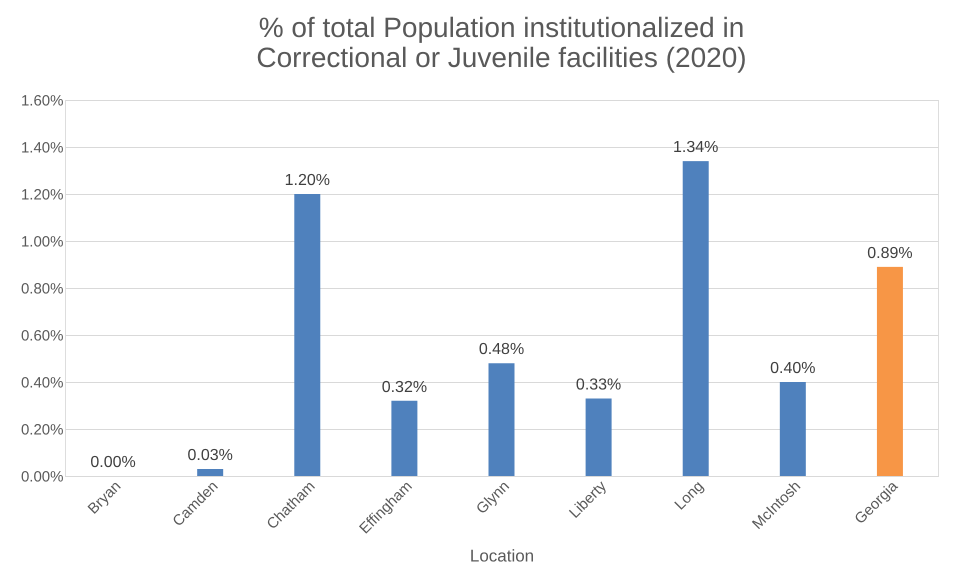  I want to click on data-label: 0.89%, so click(890, 253).